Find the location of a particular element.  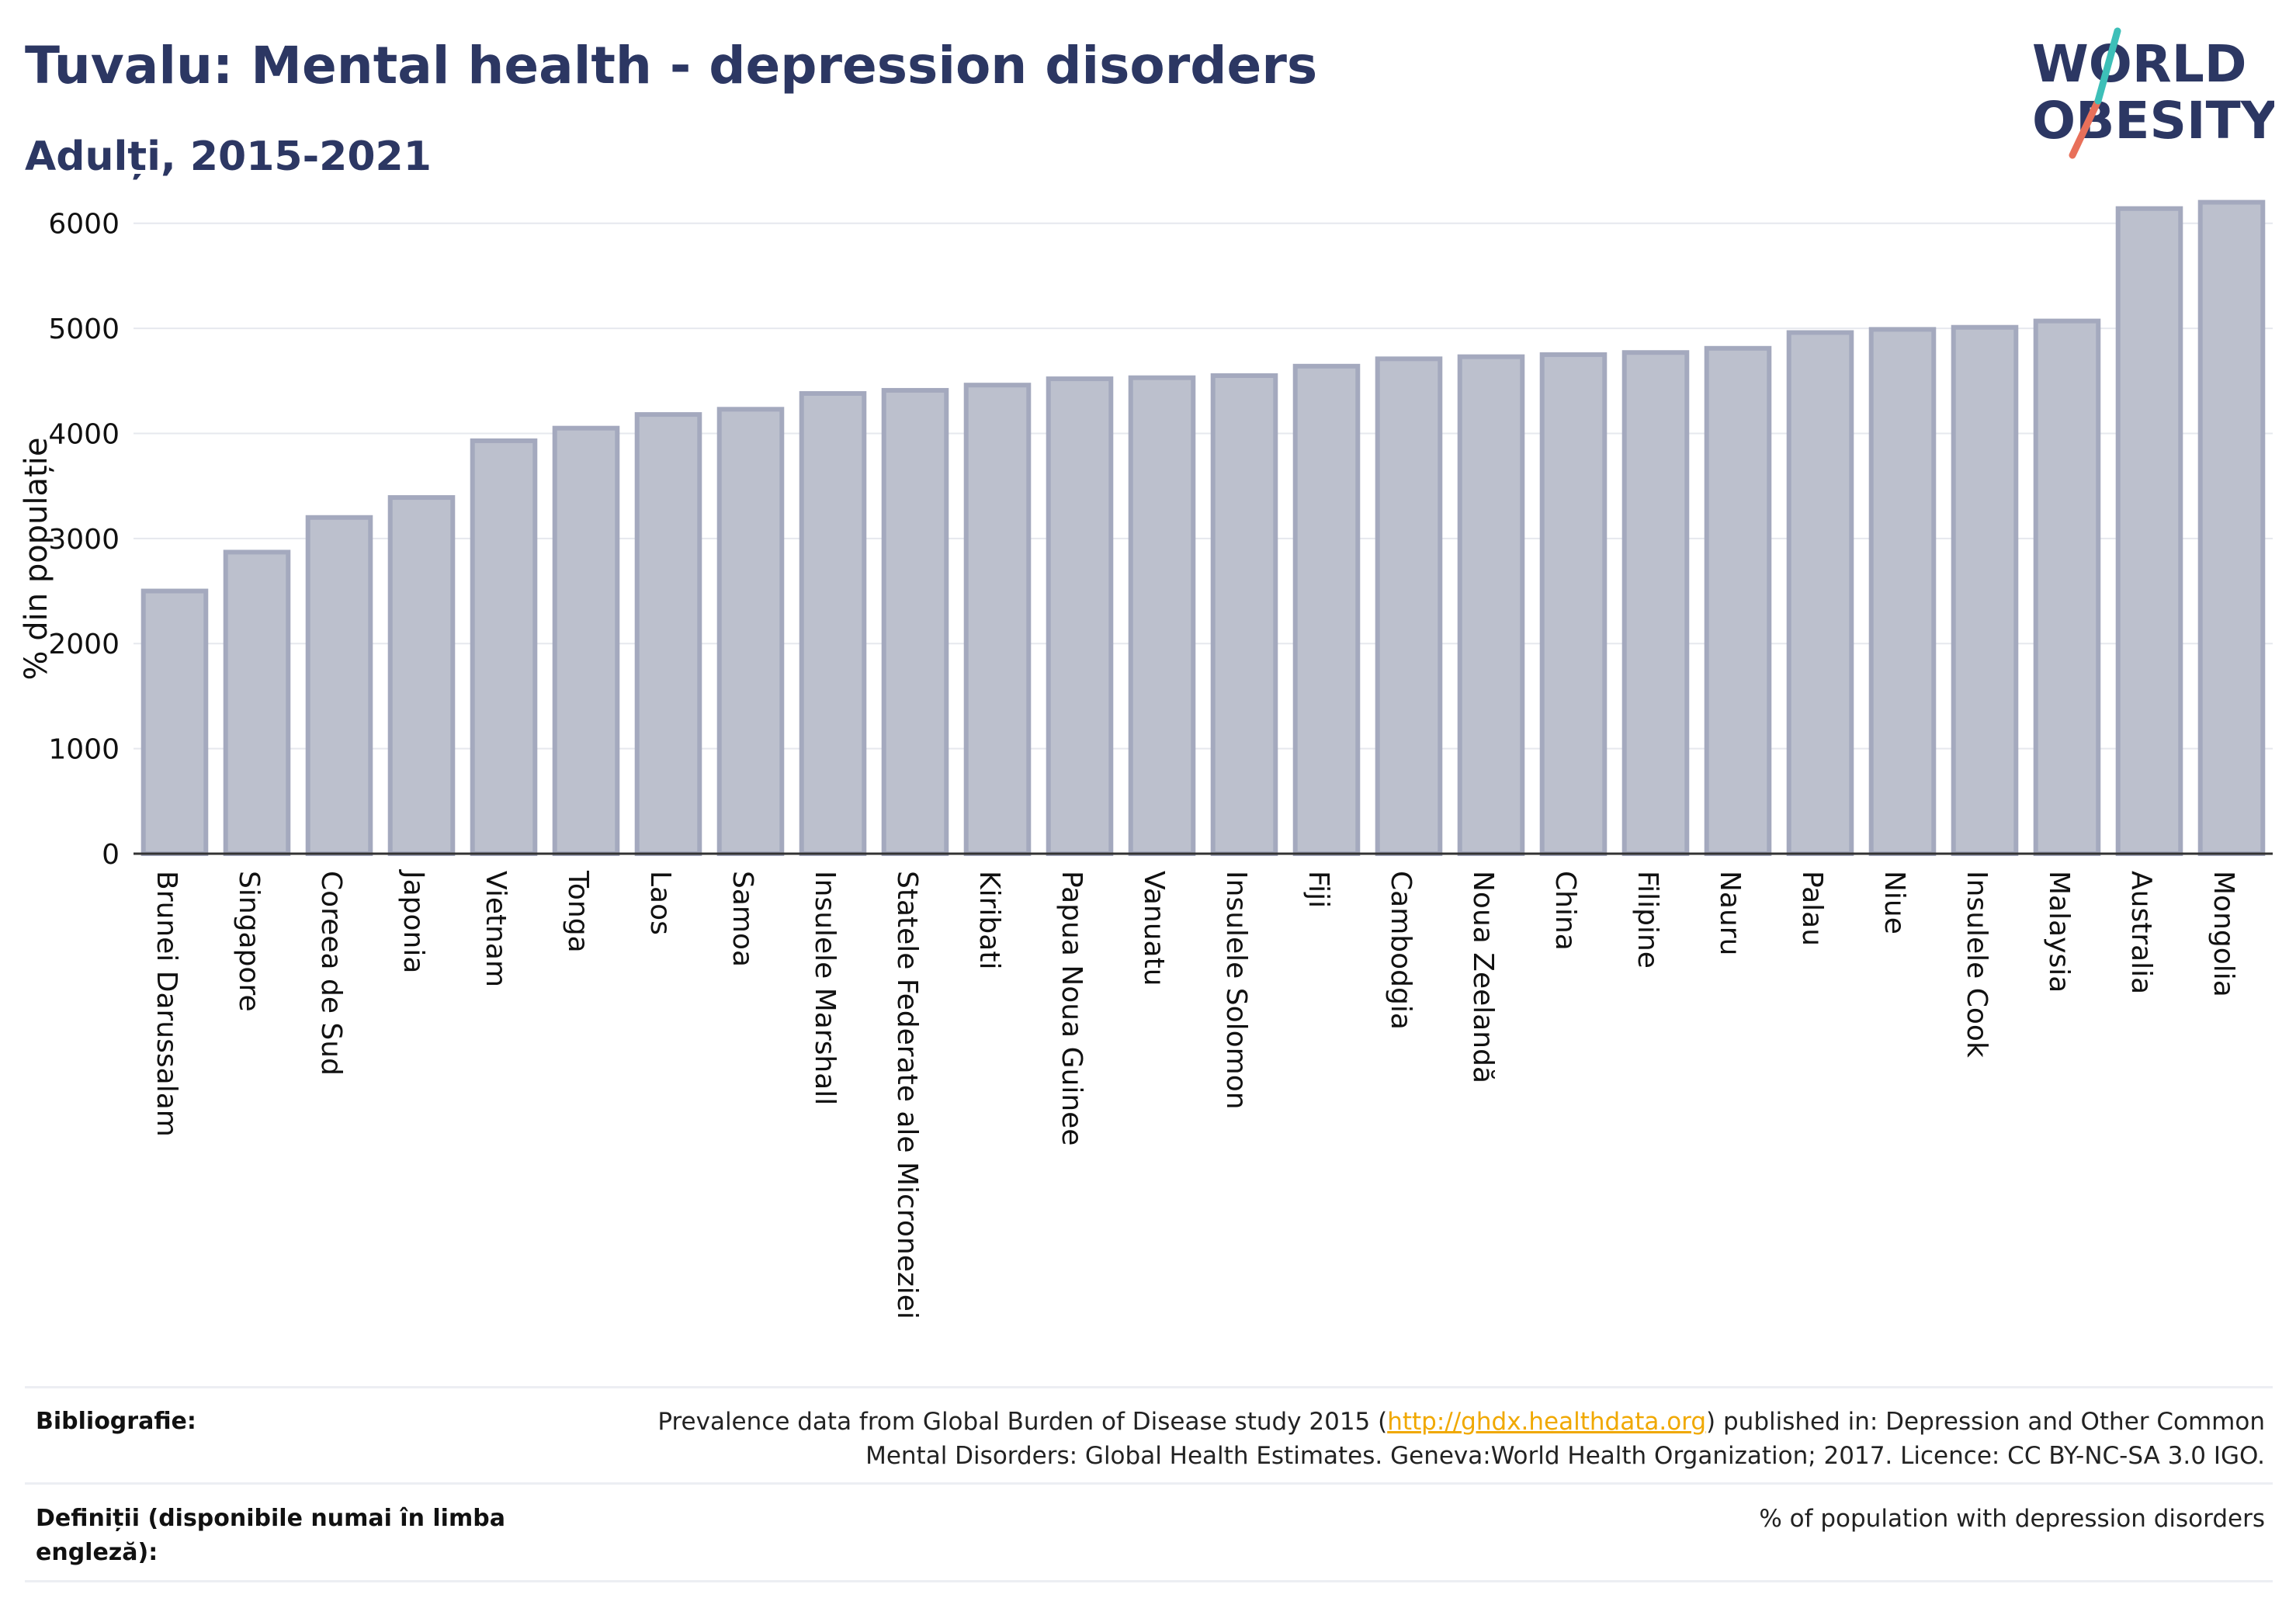

x-tick-label: China is located at coordinates (1565, 911).